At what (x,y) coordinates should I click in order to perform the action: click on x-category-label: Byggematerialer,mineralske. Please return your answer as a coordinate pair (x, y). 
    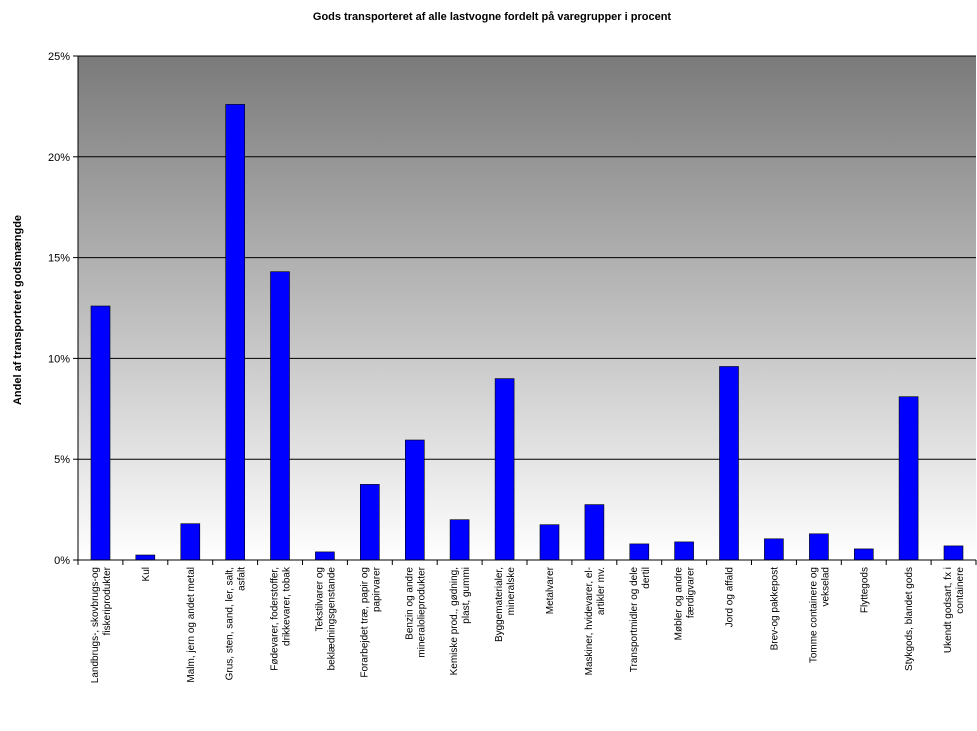
    Looking at the image, I should click on (505, 604).